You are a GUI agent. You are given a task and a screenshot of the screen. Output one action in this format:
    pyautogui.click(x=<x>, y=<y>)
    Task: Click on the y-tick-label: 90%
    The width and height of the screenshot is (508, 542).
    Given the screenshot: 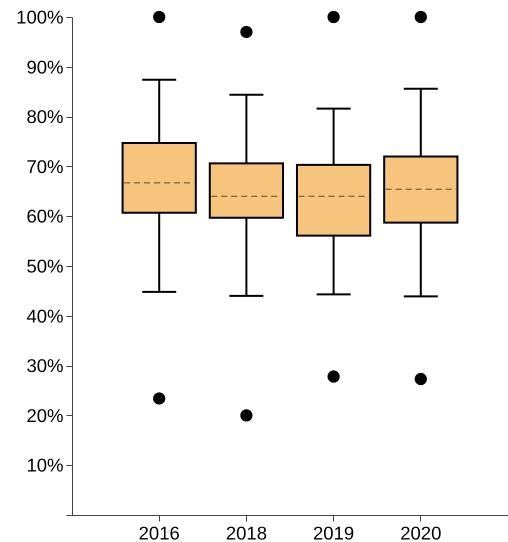 What is the action you would take?
    pyautogui.click(x=45, y=67)
    